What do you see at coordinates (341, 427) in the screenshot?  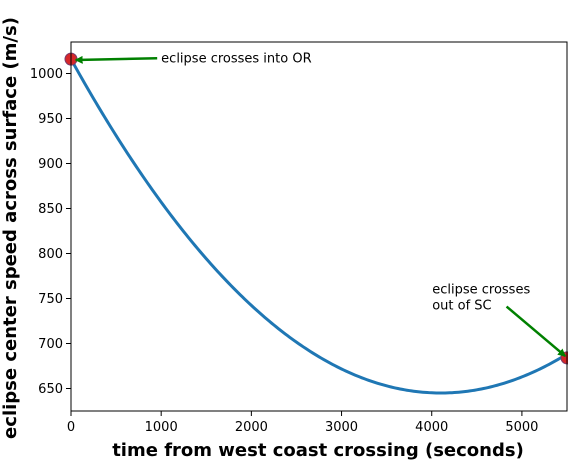 I see `x-tick-label-3: 3000` at bounding box center [341, 427].